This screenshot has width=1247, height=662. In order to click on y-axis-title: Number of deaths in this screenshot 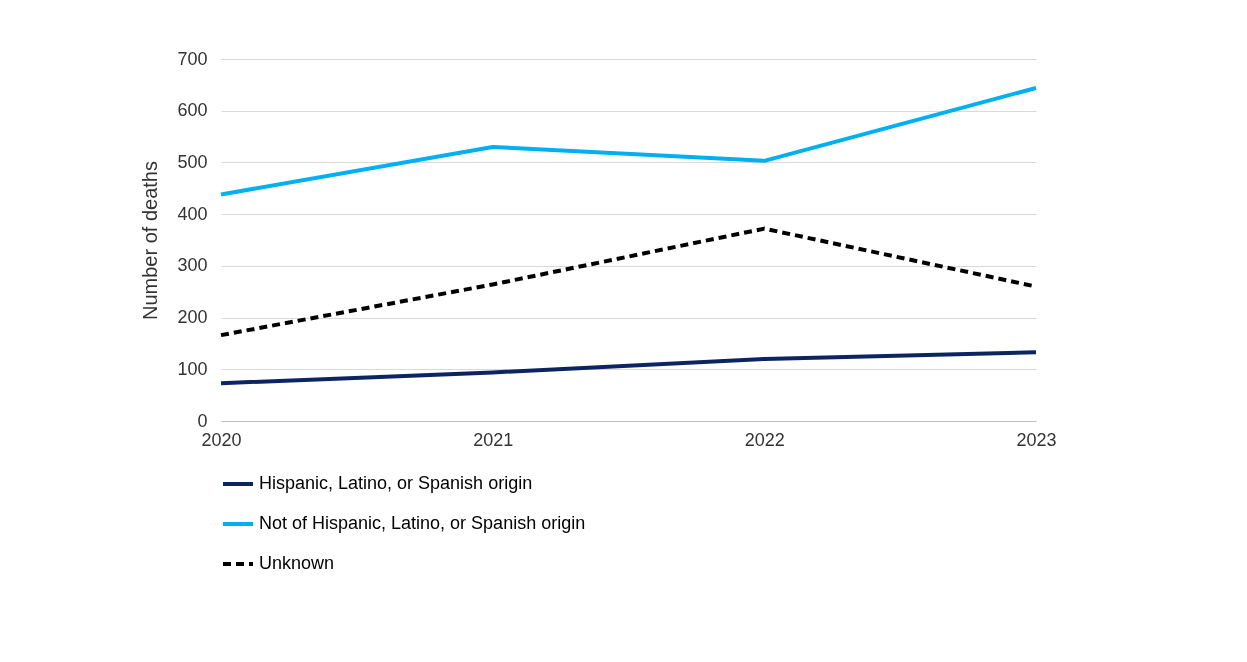, I will do `click(150, 240)`.